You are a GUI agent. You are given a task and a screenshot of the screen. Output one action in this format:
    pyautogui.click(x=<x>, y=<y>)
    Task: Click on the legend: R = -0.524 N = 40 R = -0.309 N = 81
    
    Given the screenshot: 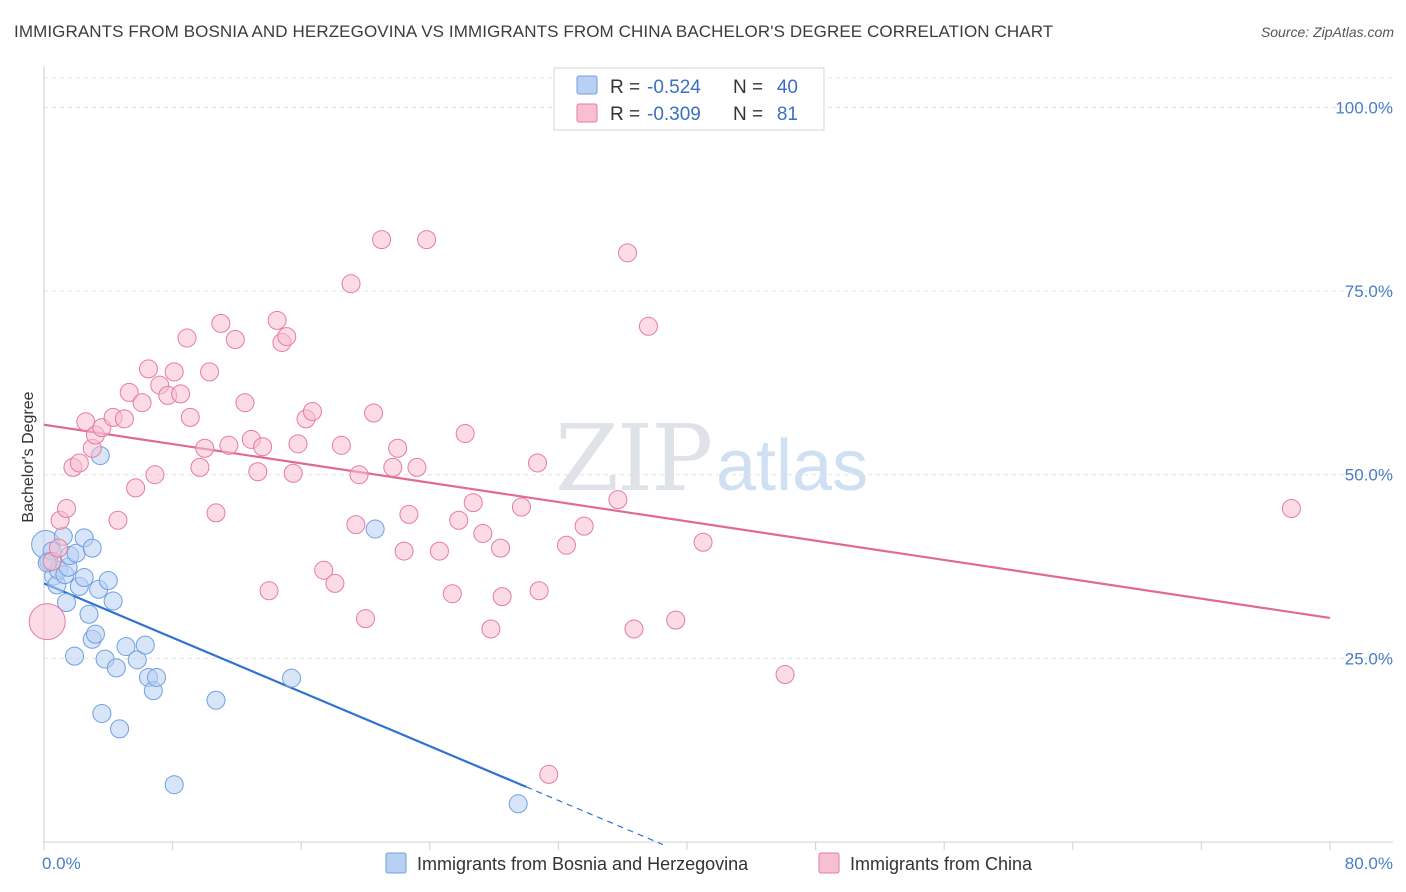 What is the action you would take?
    pyautogui.click(x=689, y=99)
    